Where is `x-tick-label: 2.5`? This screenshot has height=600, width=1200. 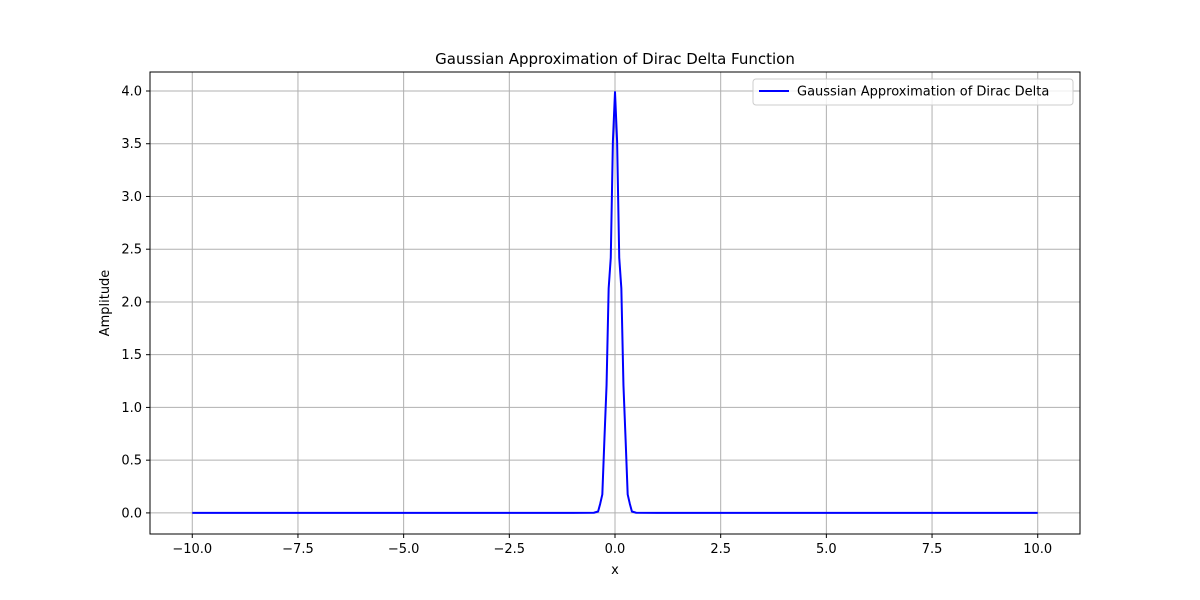
x-tick-label: 2.5 is located at coordinates (720, 549).